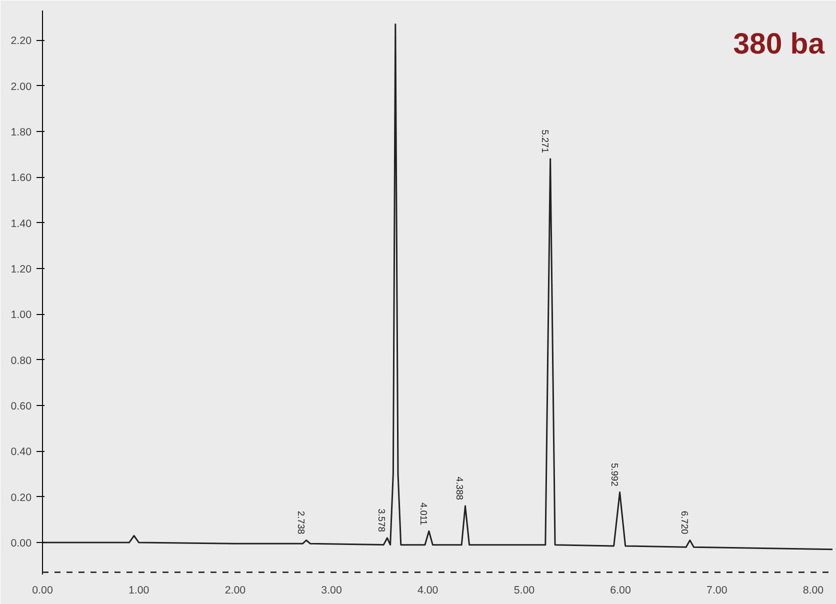 This screenshot has height=604, width=836. I want to click on x-tick-label: 8.00, so click(813, 590).